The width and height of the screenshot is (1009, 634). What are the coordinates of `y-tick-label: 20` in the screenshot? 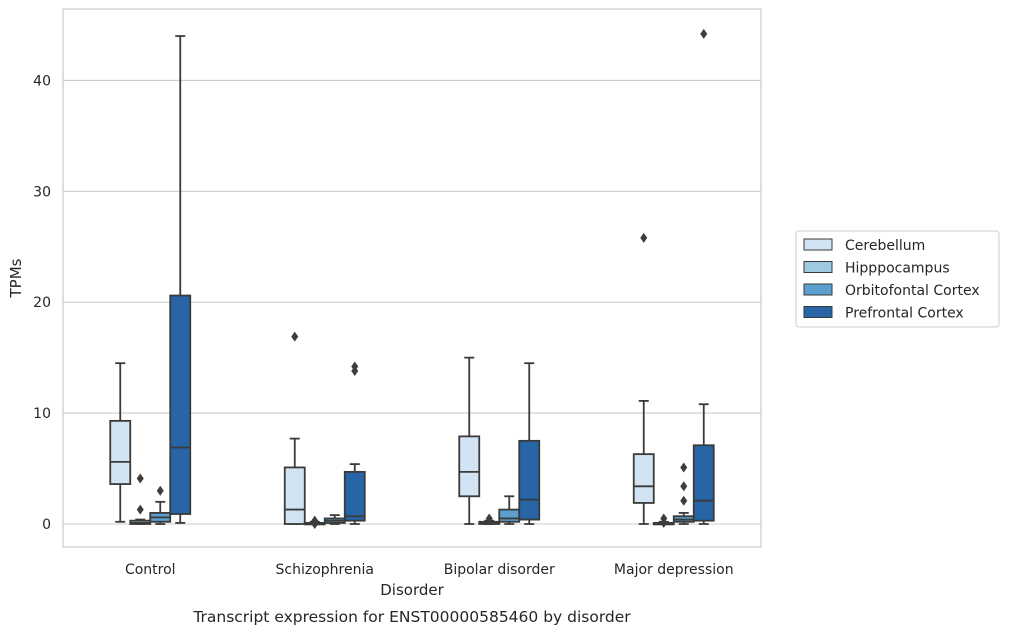 It's located at (42, 303).